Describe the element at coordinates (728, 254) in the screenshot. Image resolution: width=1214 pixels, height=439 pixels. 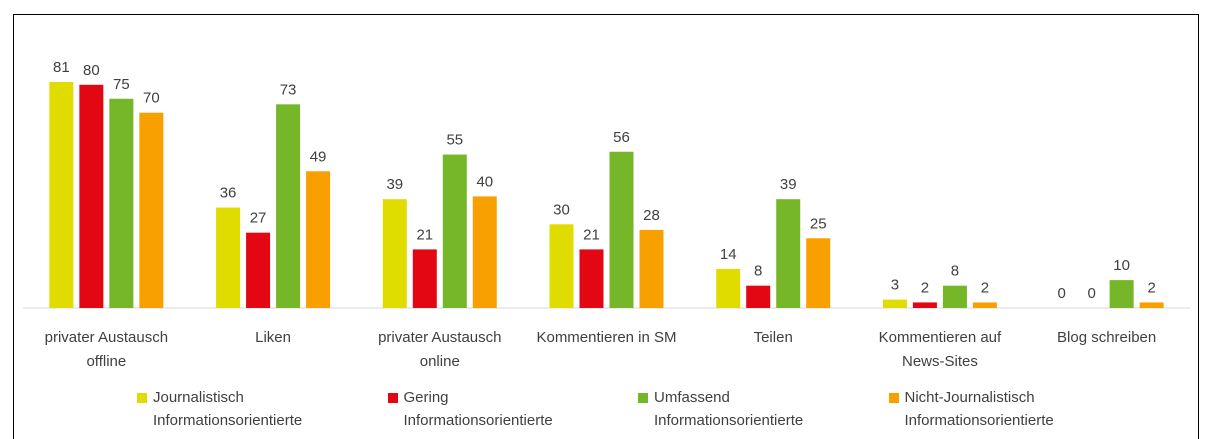
I see `value-label: 14` at that location.